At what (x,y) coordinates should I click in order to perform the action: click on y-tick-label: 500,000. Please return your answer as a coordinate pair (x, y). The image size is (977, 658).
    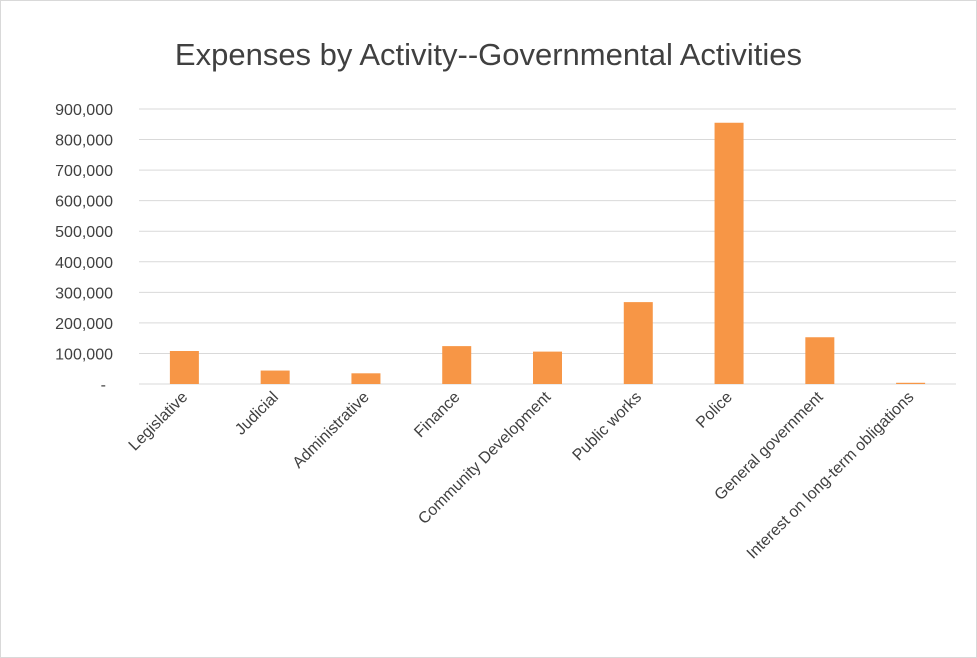
    Looking at the image, I should click on (84, 232).